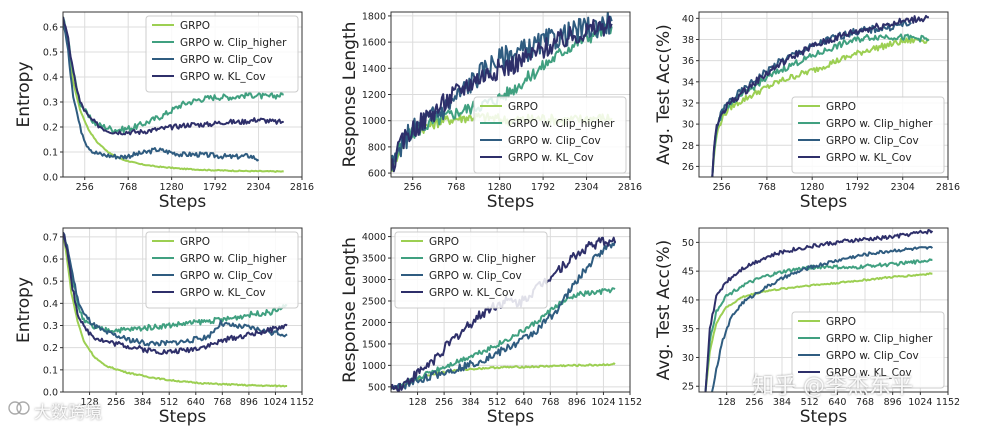 This screenshot has height=428, width=991. Describe the element at coordinates (50, 78) in the screenshot. I see `y-tick-label: 0.4` at that location.